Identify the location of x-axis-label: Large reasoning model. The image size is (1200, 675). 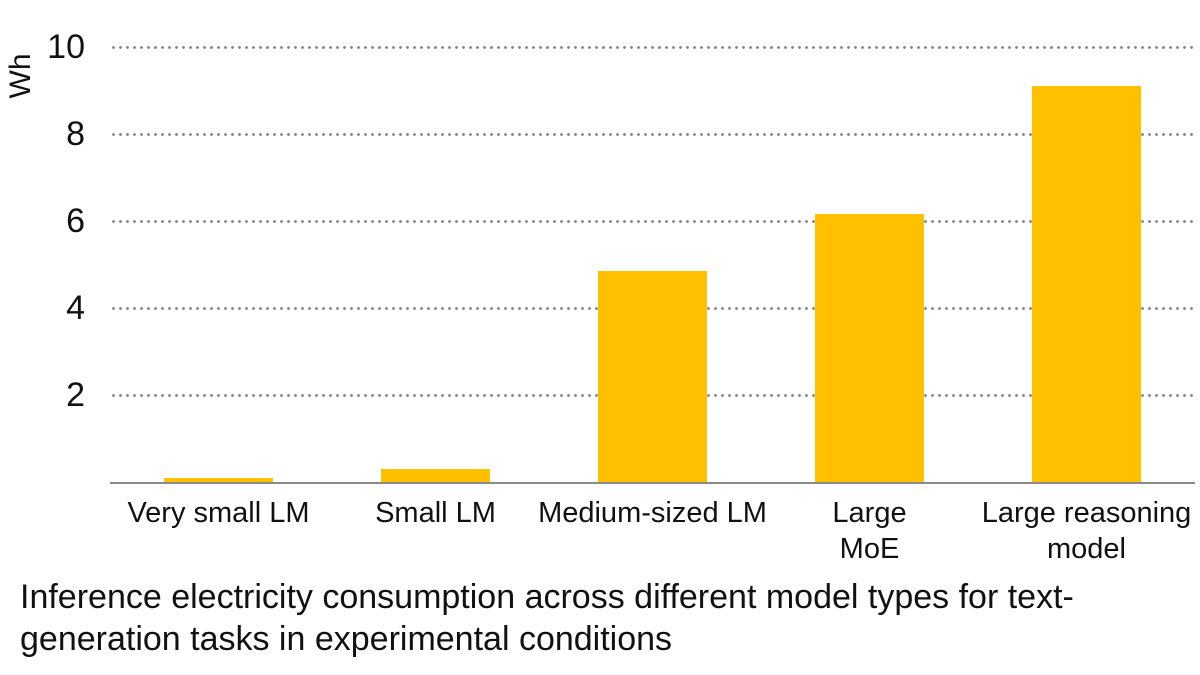
(1086, 531).